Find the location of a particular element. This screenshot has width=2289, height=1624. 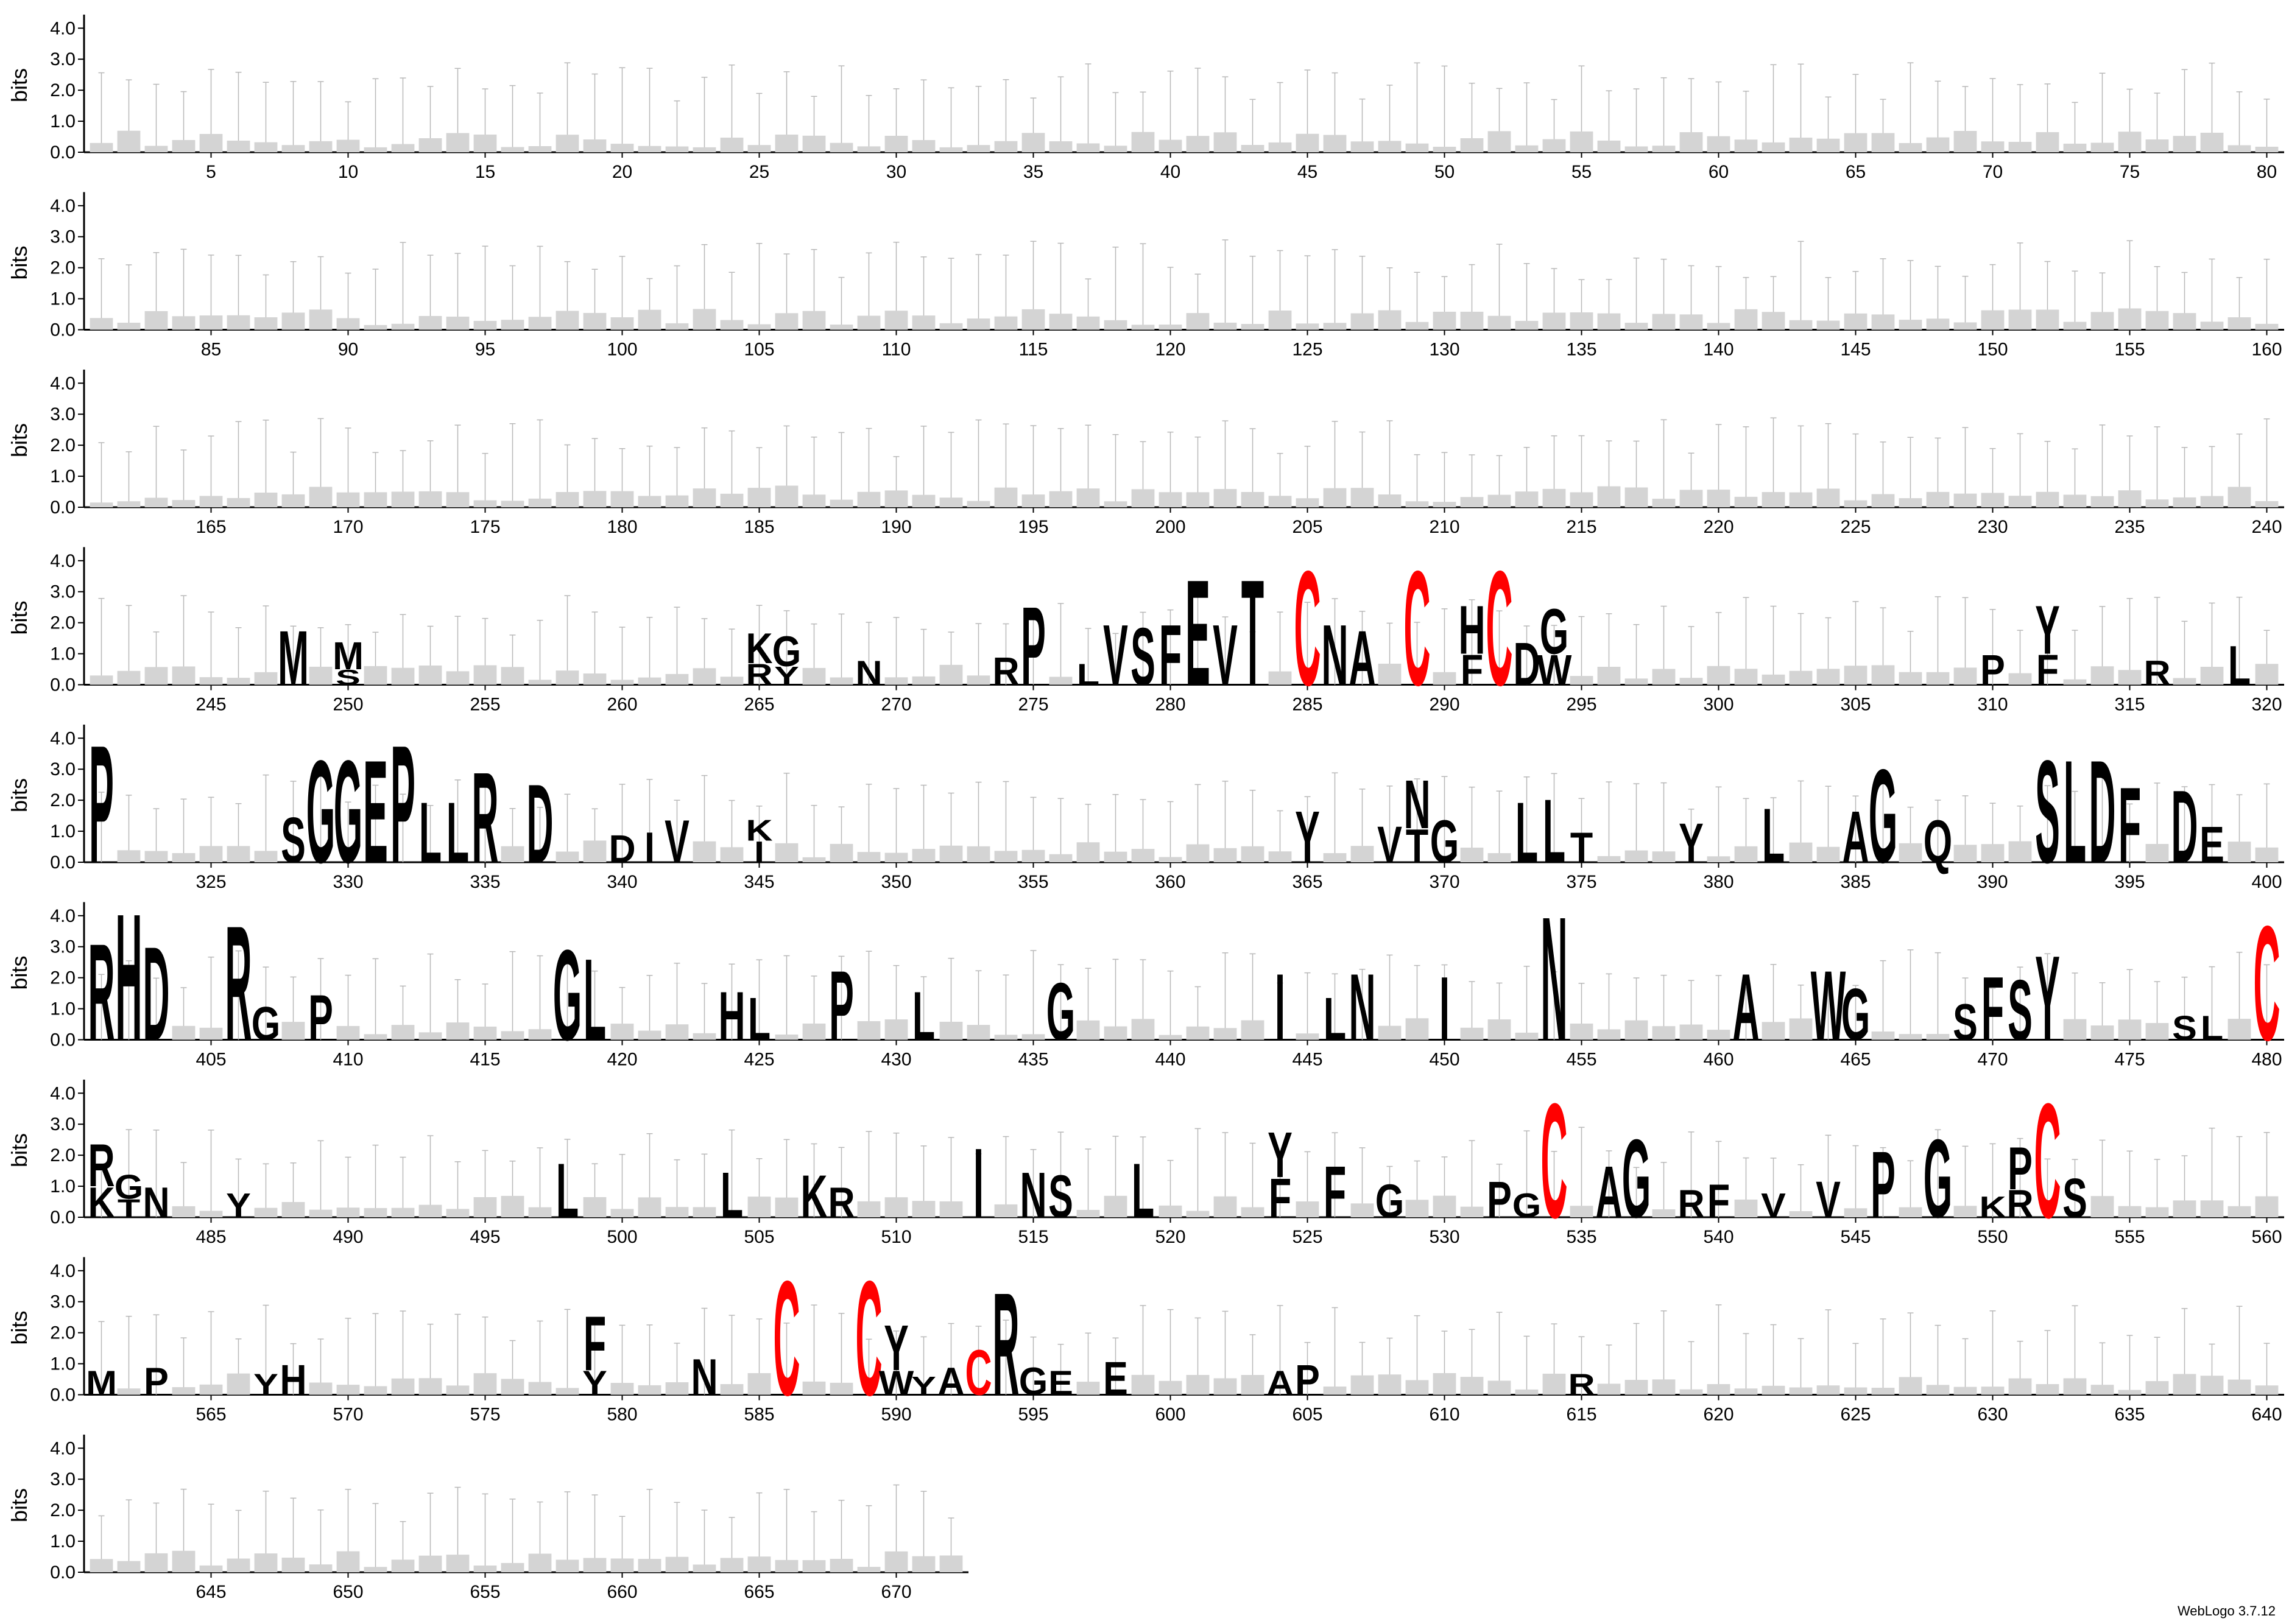

x-tick-label: 220 is located at coordinates (1719, 527).